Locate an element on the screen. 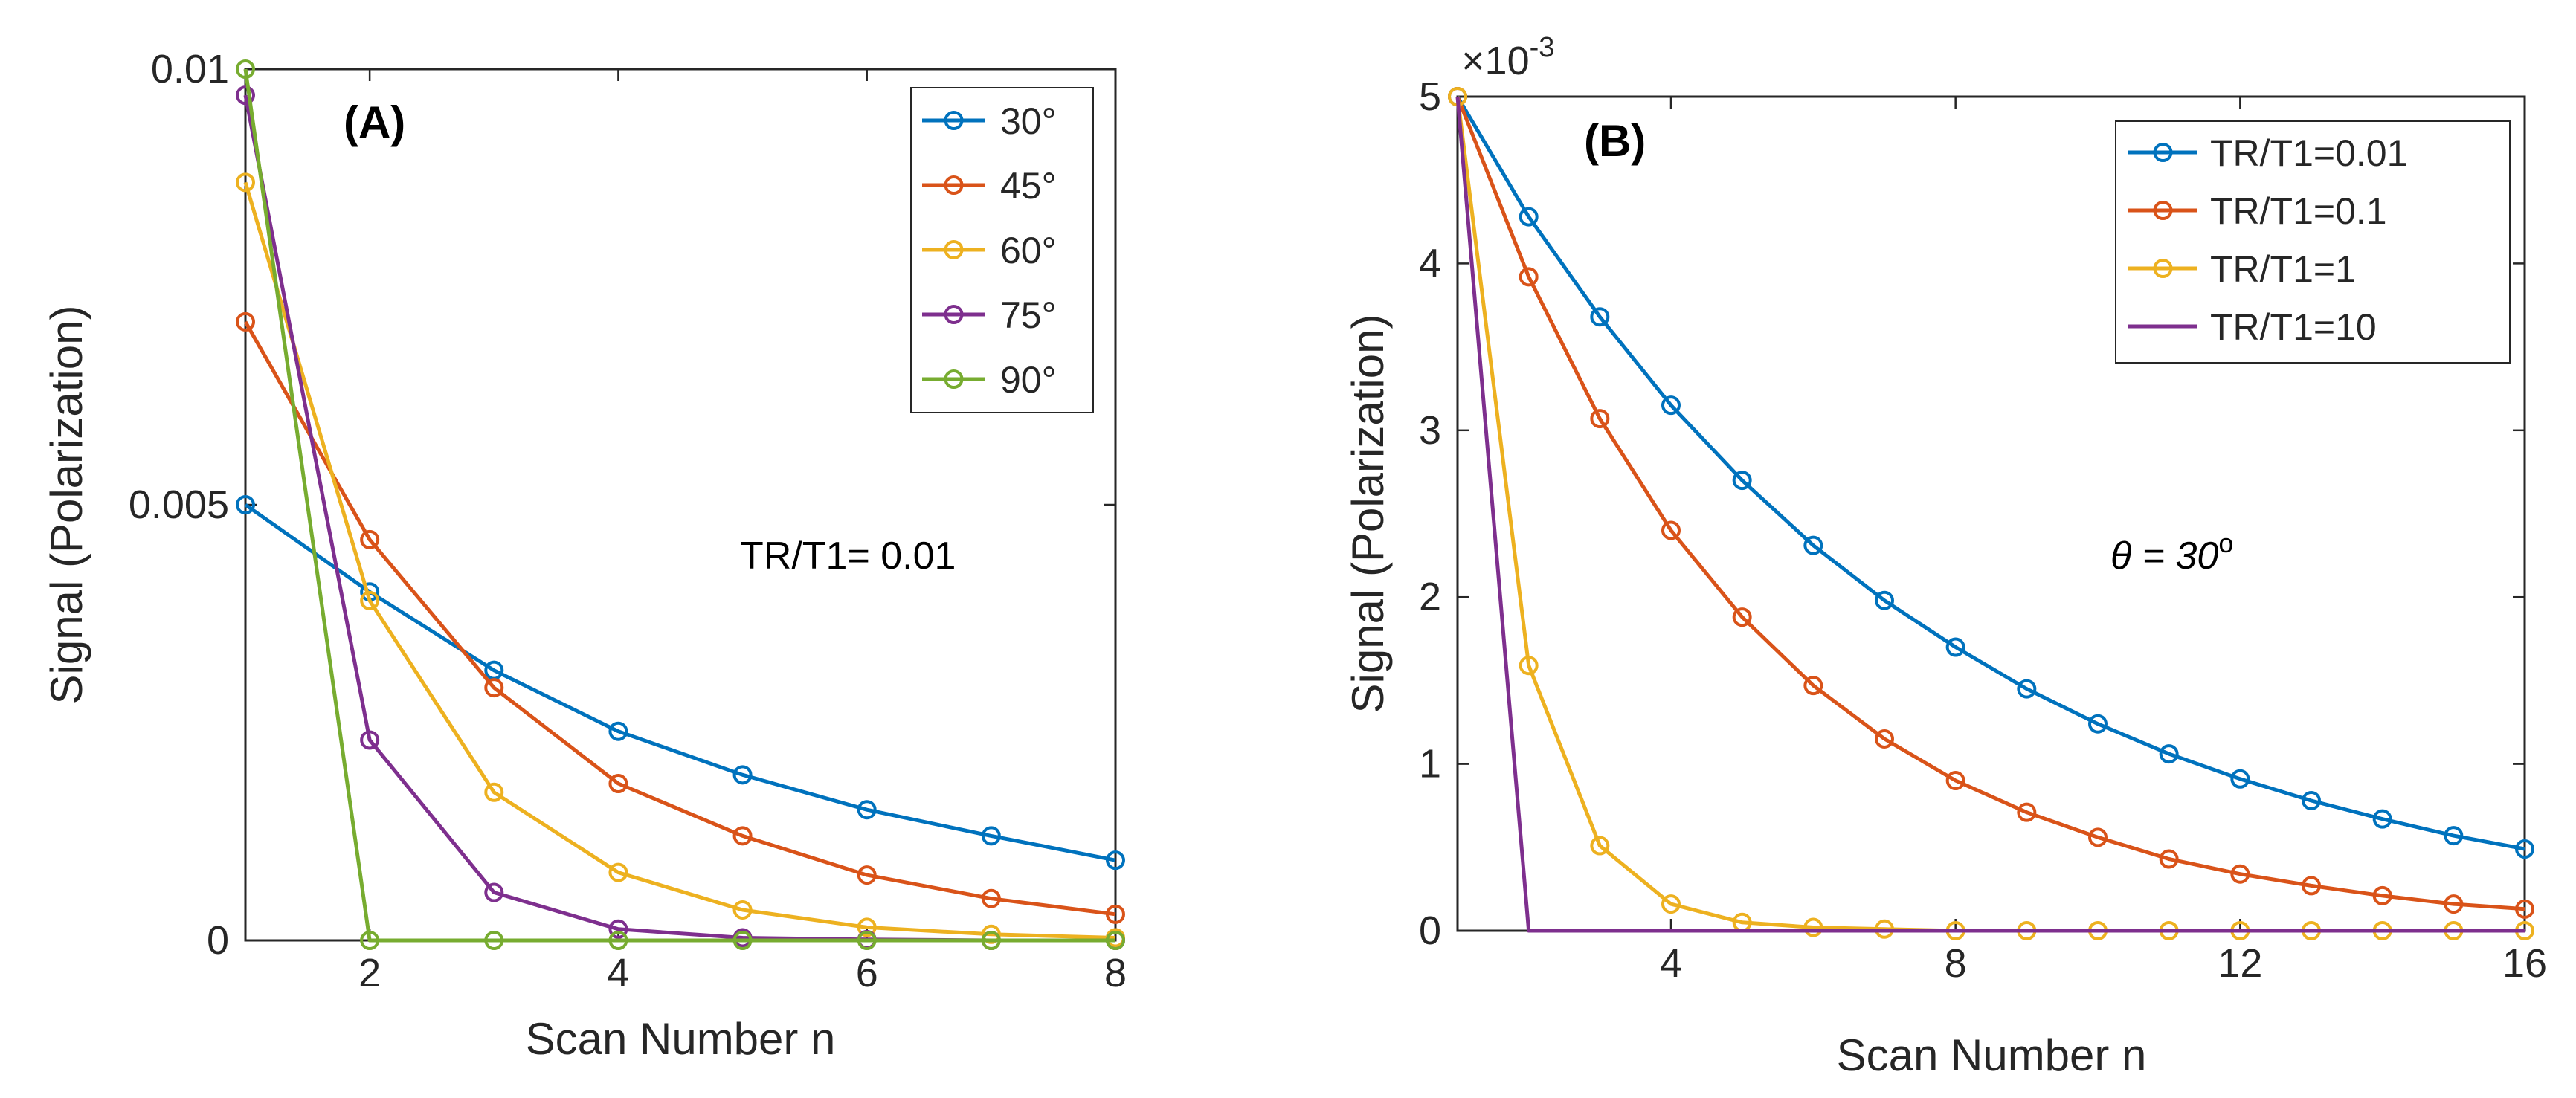  legend-label: 30° is located at coordinates (1028, 121).